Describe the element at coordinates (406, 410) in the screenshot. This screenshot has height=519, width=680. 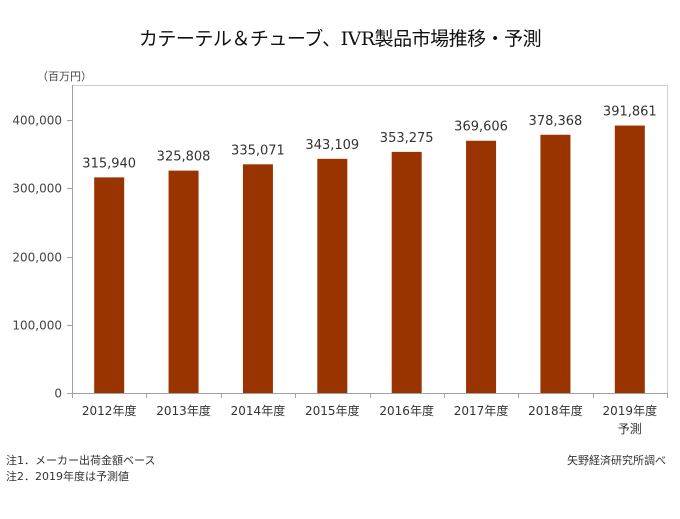
I see `x-tick-label: 2016年度` at that location.